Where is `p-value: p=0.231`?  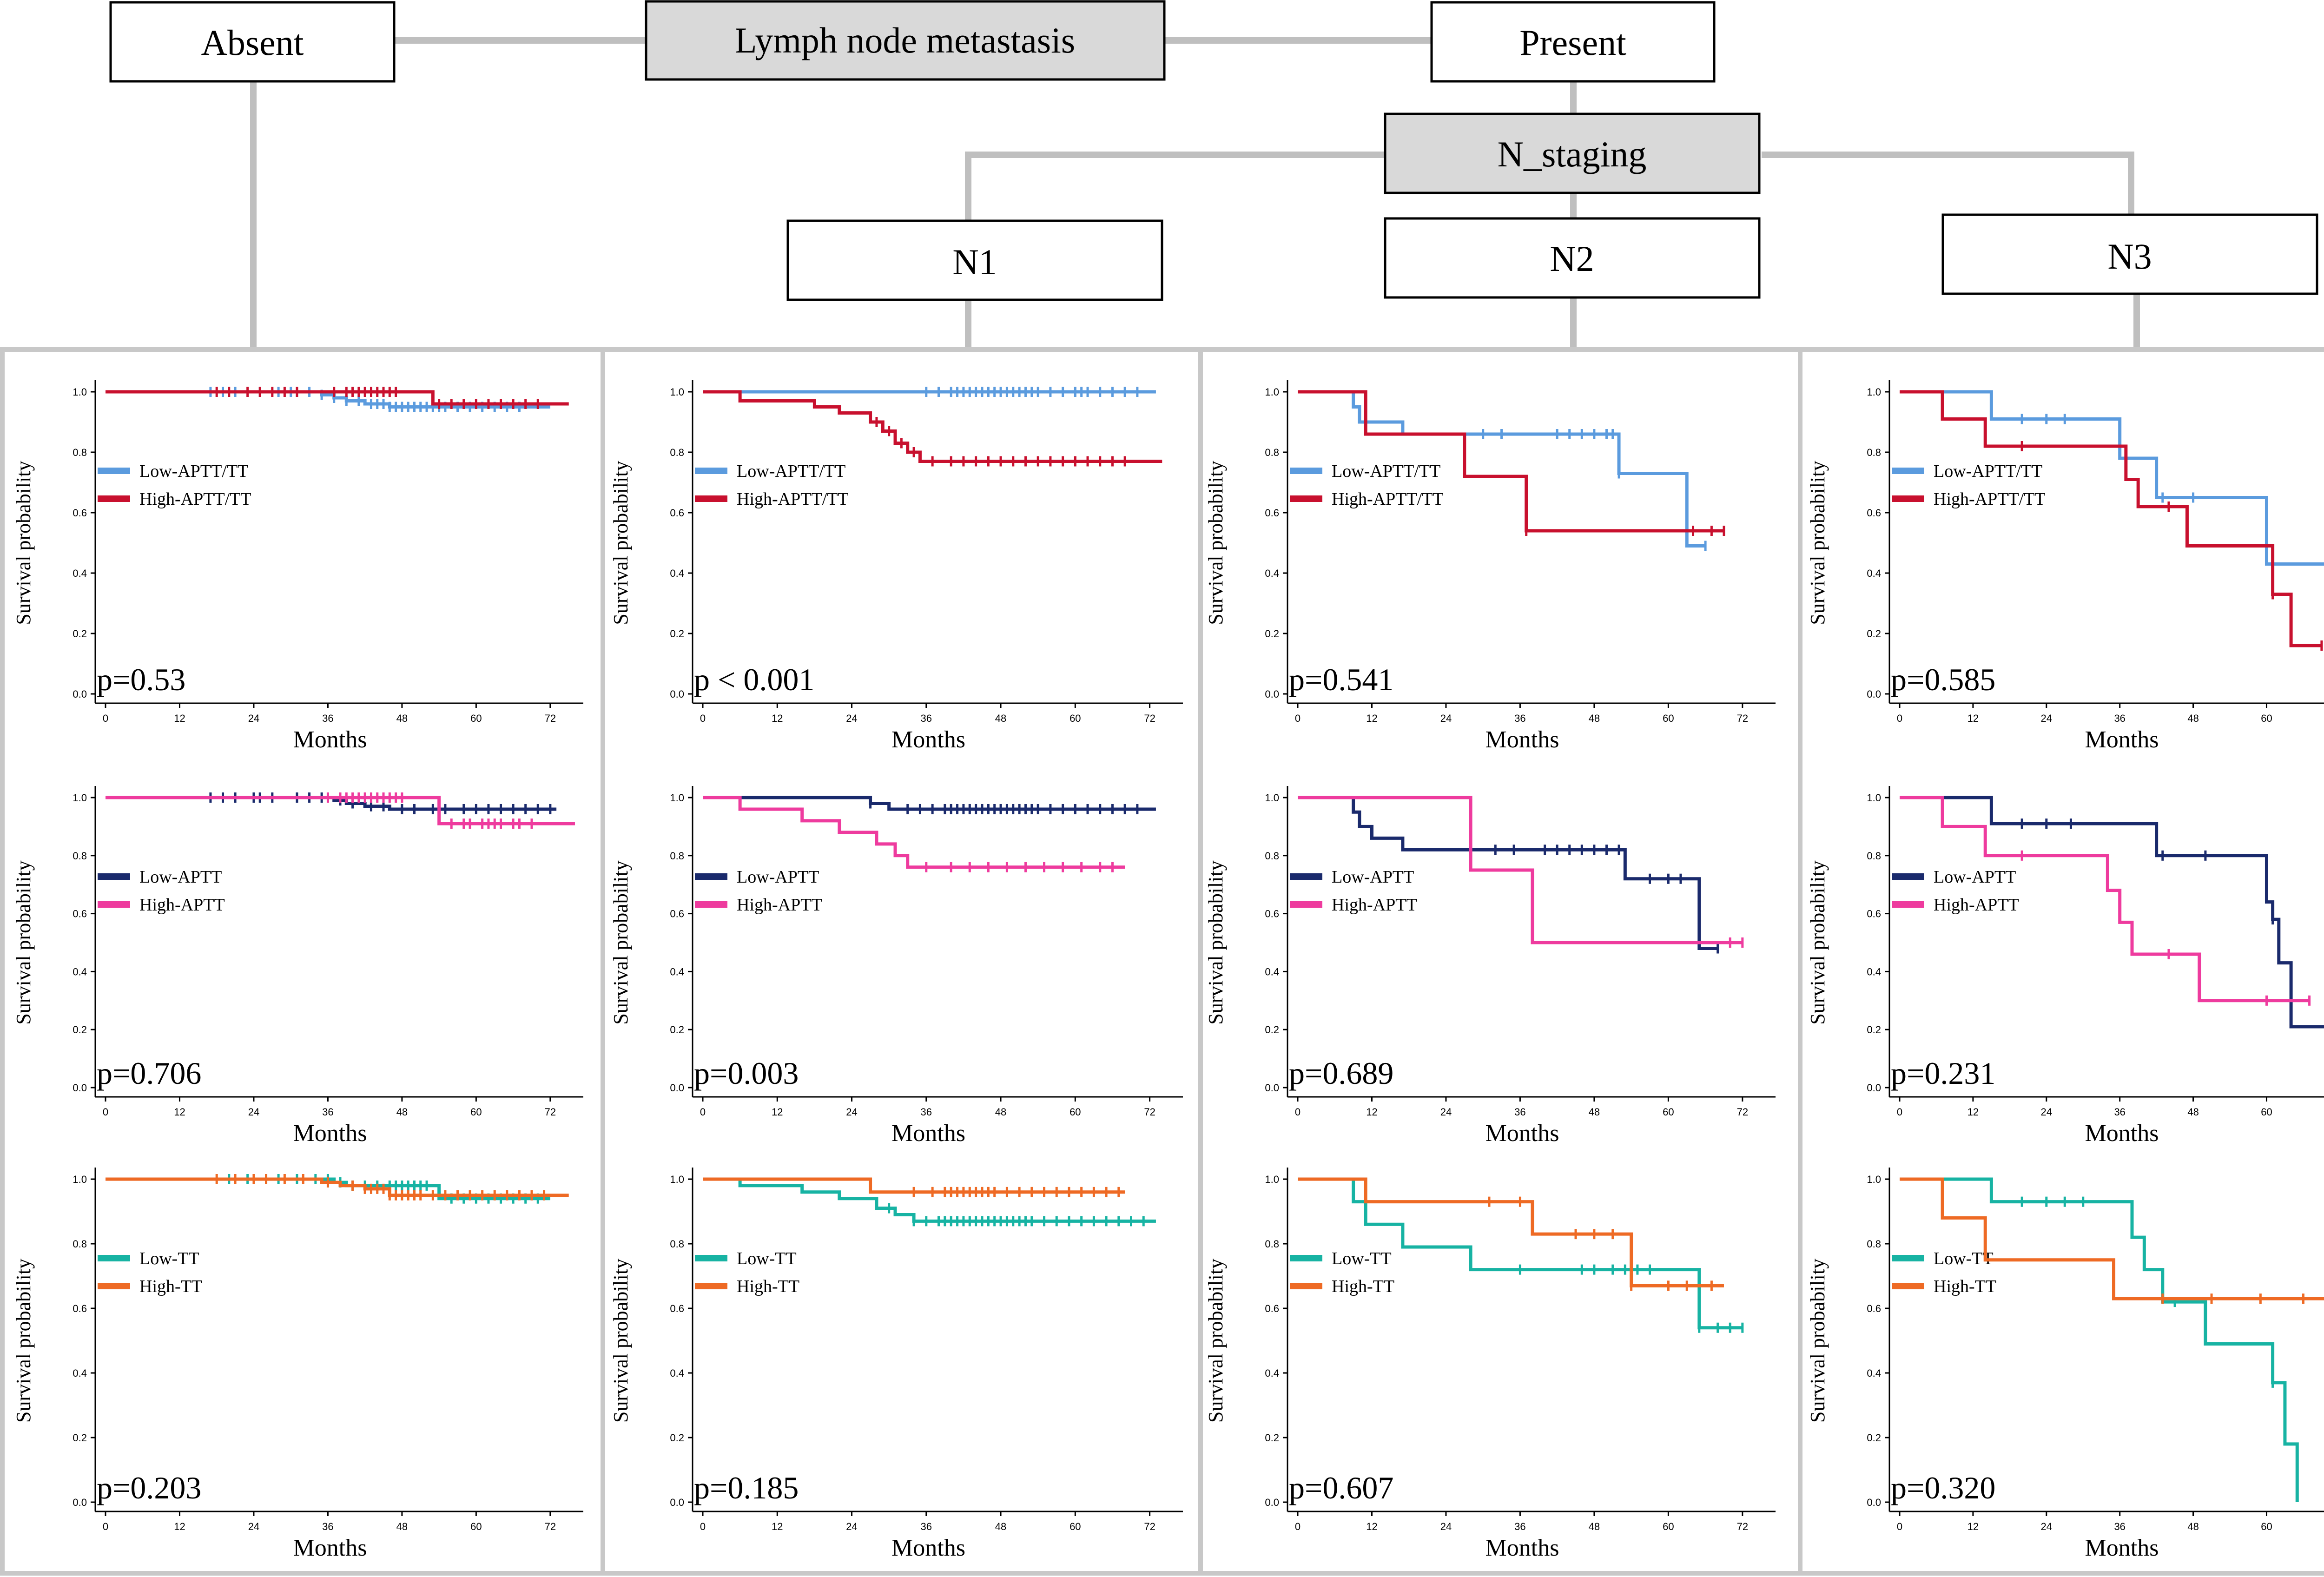 p-value: p=0.231 is located at coordinates (1943, 1073).